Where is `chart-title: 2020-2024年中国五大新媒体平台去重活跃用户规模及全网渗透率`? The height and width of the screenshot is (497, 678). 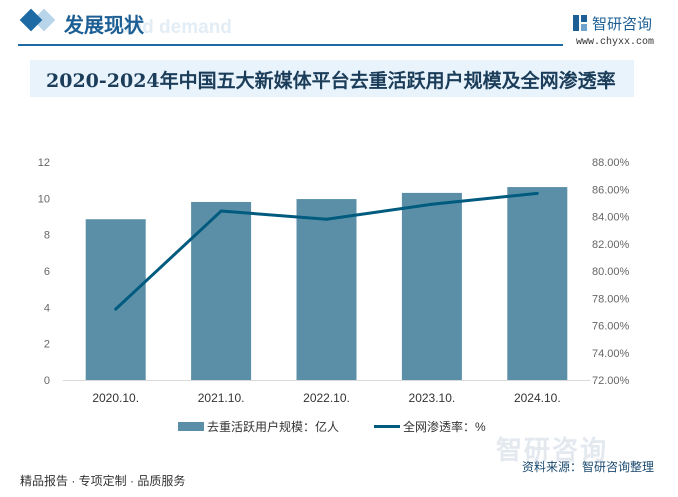
chart-title: 2020-2024年中国五大新媒体平台去重活跃用户规模及全网渗透率 is located at coordinates (331, 81).